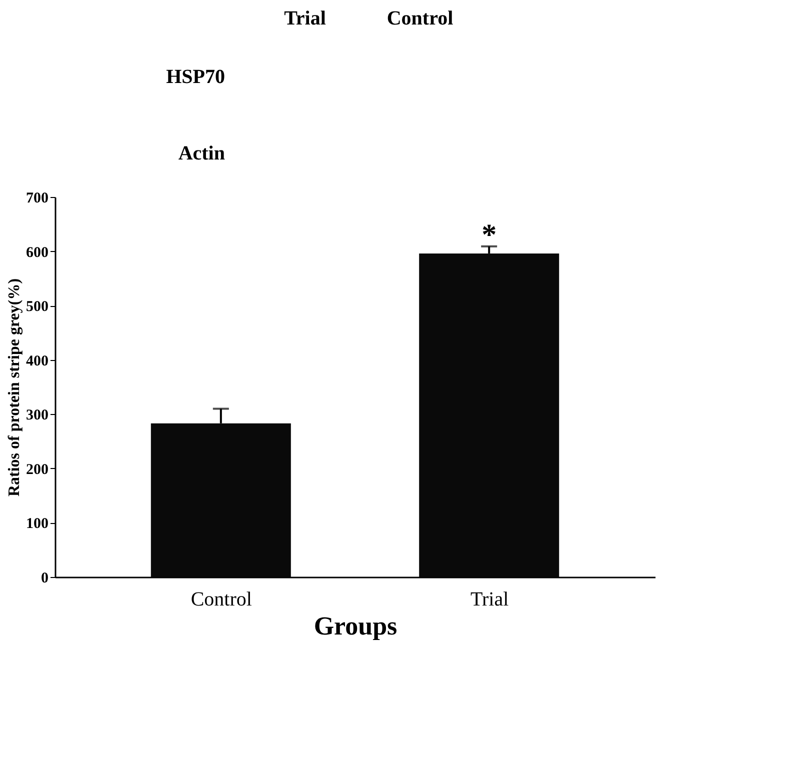  I want to click on x-axis-title: Groups, so click(356, 626).